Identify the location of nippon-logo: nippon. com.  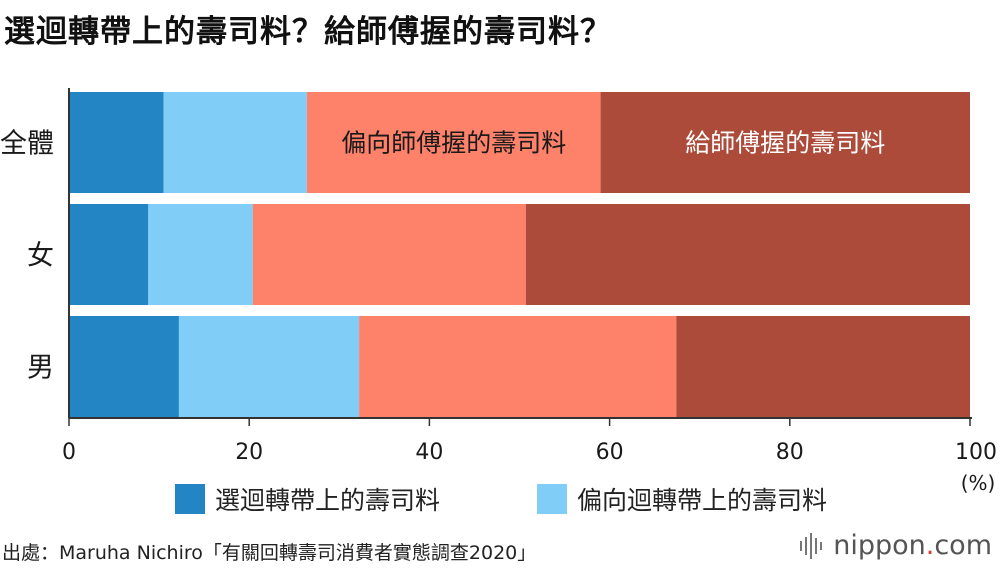
(896, 545).